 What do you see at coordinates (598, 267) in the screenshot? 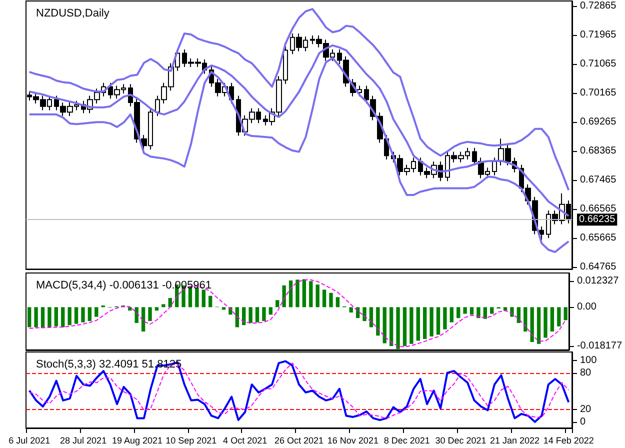
I see `y-tick-label: 0.64765` at bounding box center [598, 267].